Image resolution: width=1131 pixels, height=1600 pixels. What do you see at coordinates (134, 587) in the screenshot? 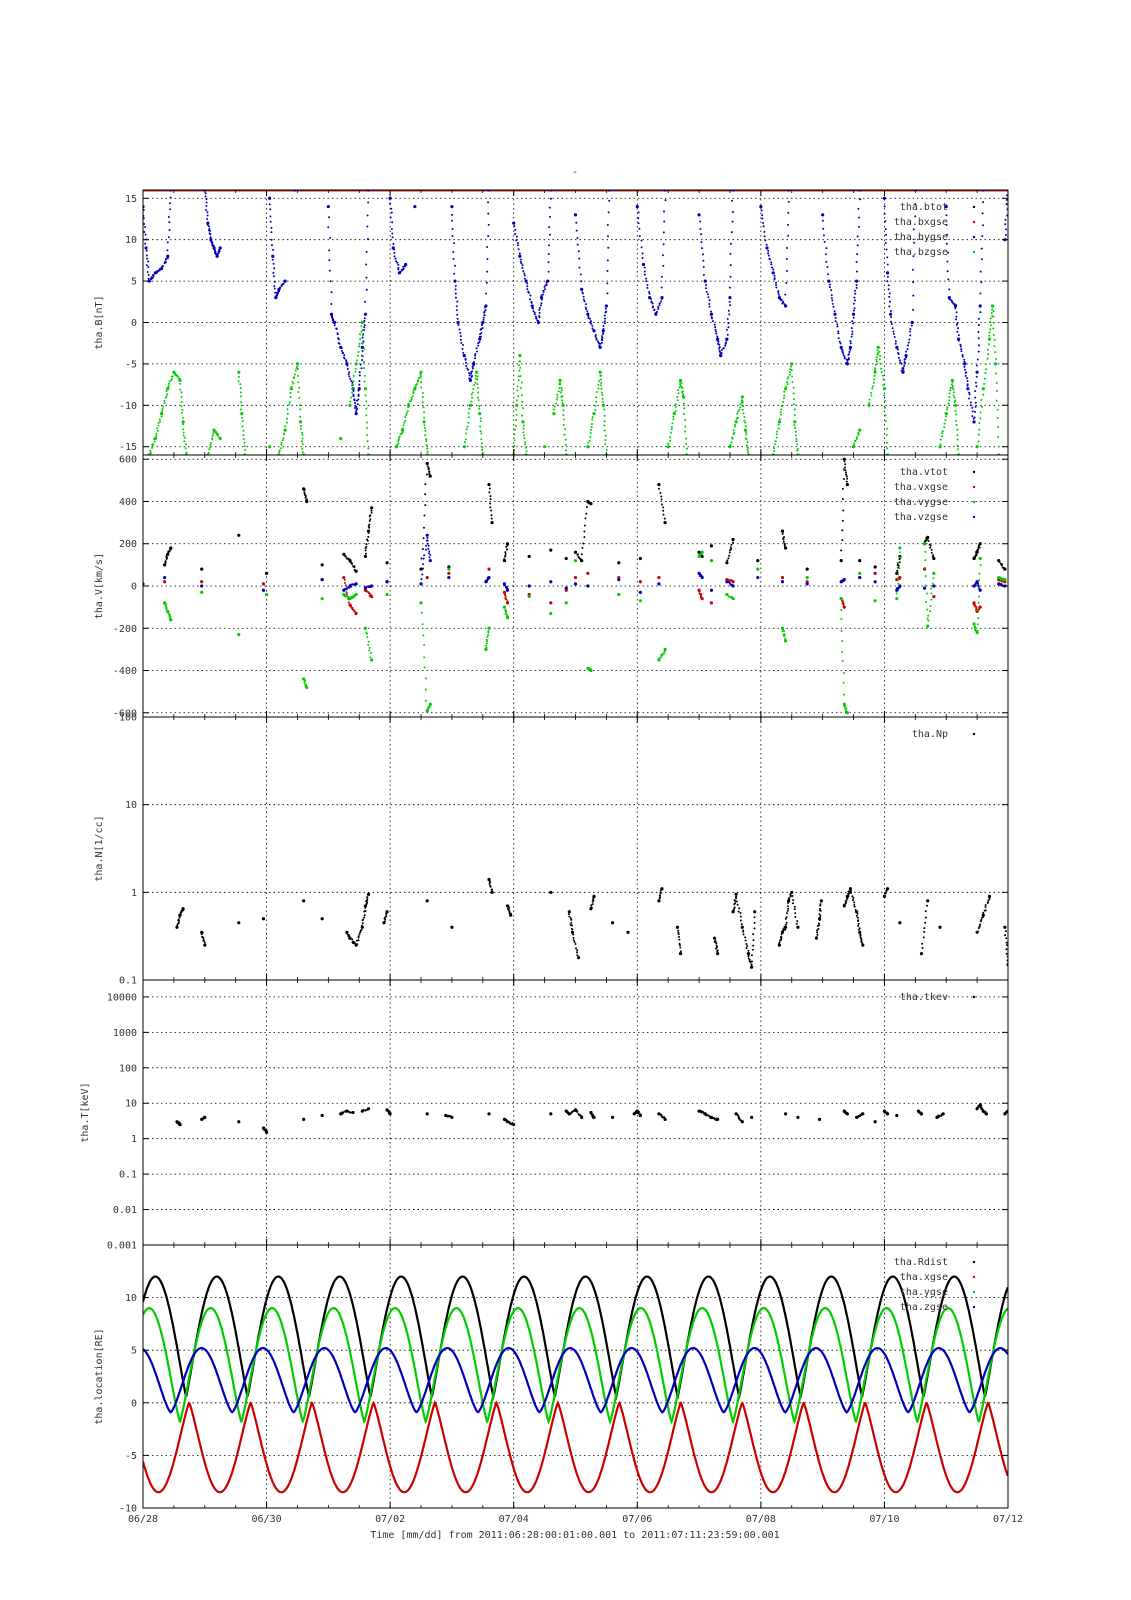
I see `y-tick-label: 0` at bounding box center [134, 587].